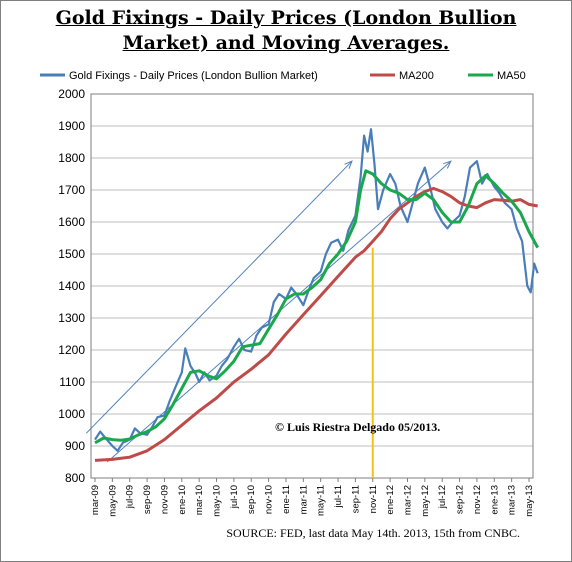 Image resolution: width=572 pixels, height=562 pixels. I want to click on x-tick-label: may-13, so click(529, 501).